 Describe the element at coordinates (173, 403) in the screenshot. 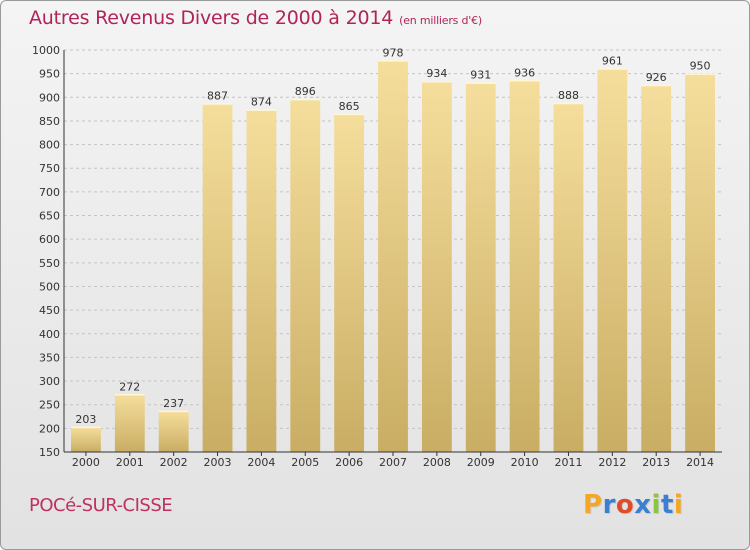

I see `value-label: 237` at that location.